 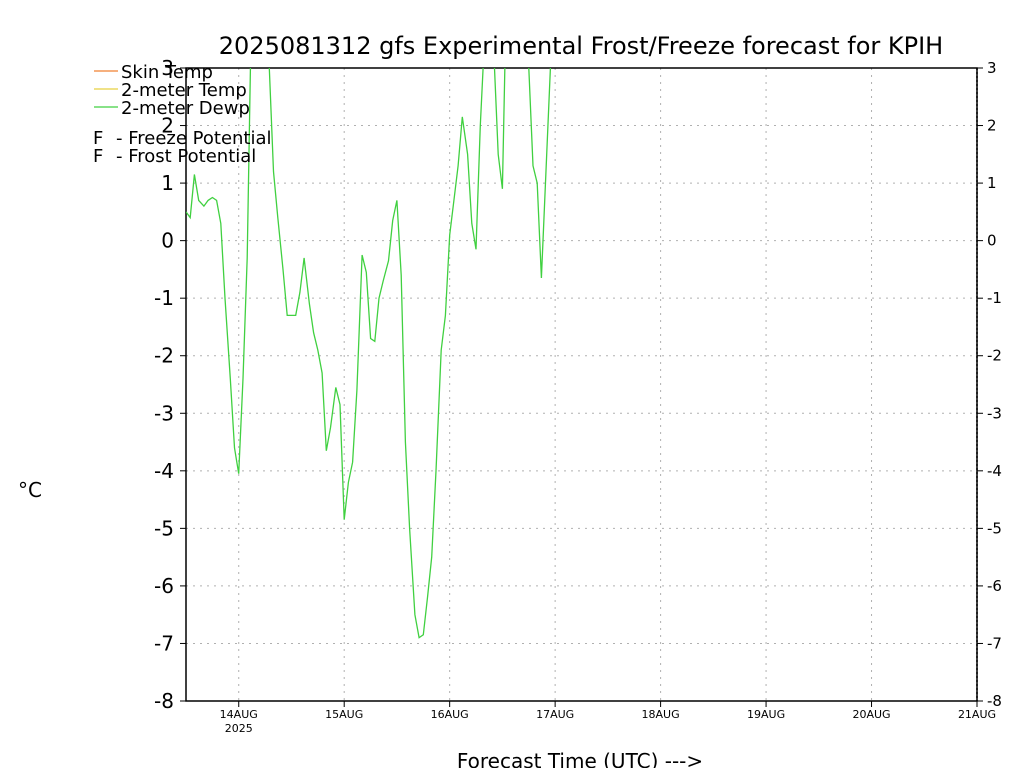 I want to click on legend-label: 2-meter Temp, so click(x=184, y=90).